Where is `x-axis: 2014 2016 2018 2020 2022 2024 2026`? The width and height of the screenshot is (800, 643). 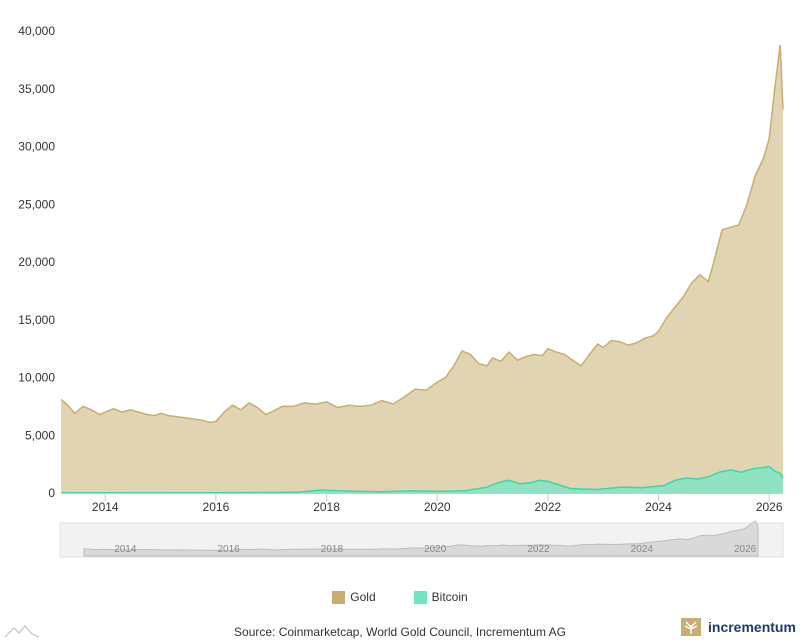 x-axis: 2014 2016 2018 2020 2022 2024 2026 is located at coordinates (437, 503).